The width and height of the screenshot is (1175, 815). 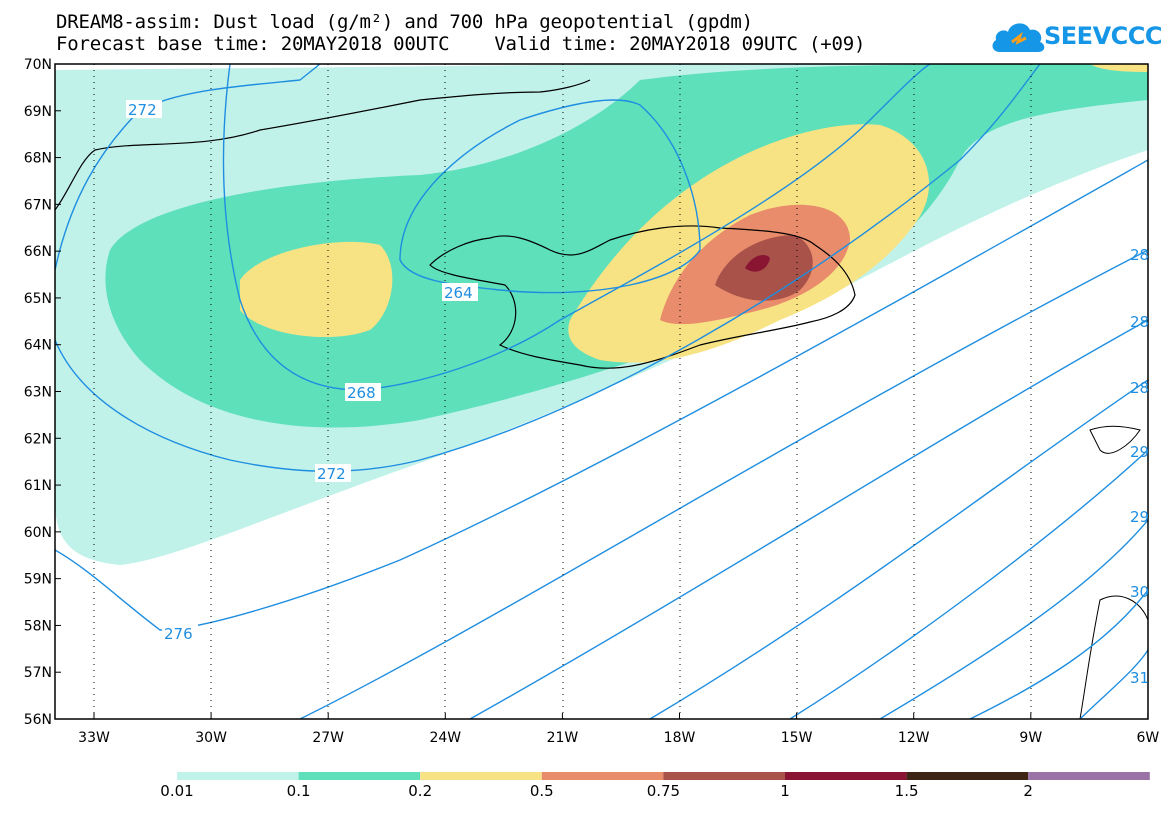 I want to click on lat-tick-label: 63N, so click(x=38, y=393).